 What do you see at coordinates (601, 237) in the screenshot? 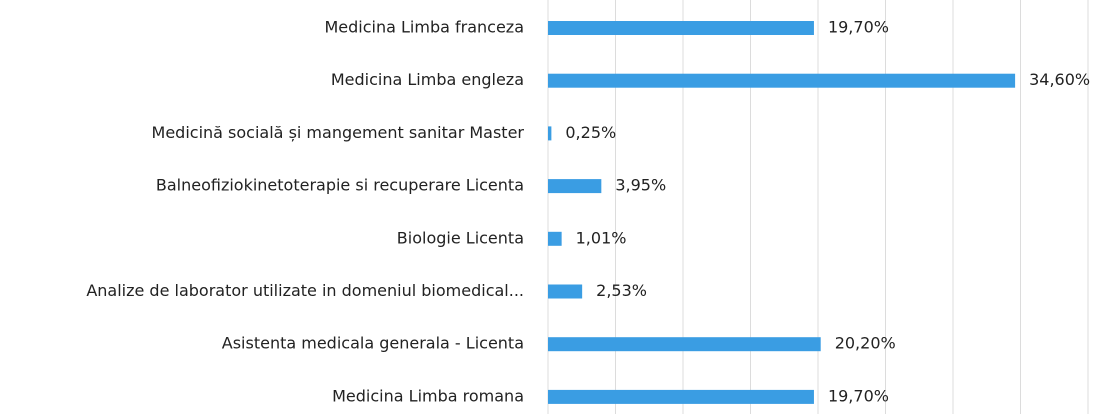
I see `data-label: 1,01%` at bounding box center [601, 237].